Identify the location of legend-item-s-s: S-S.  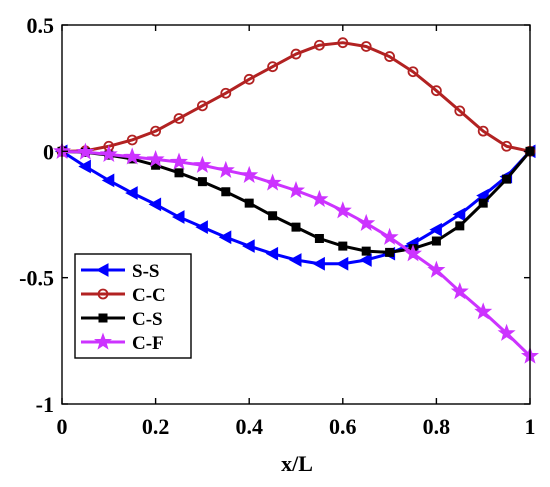
(120, 271).